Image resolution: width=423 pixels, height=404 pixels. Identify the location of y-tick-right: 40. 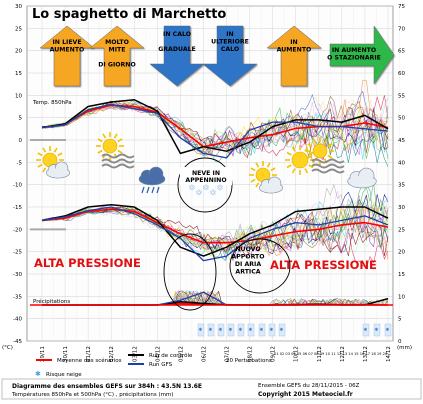
(401, 163).